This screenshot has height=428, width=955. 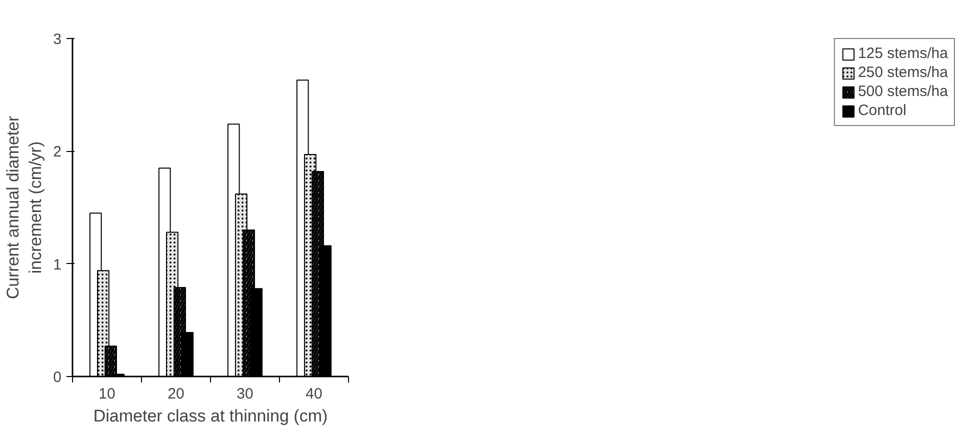 What do you see at coordinates (903, 91) in the screenshot?
I see `legend-label: 500 stems/ha` at bounding box center [903, 91].